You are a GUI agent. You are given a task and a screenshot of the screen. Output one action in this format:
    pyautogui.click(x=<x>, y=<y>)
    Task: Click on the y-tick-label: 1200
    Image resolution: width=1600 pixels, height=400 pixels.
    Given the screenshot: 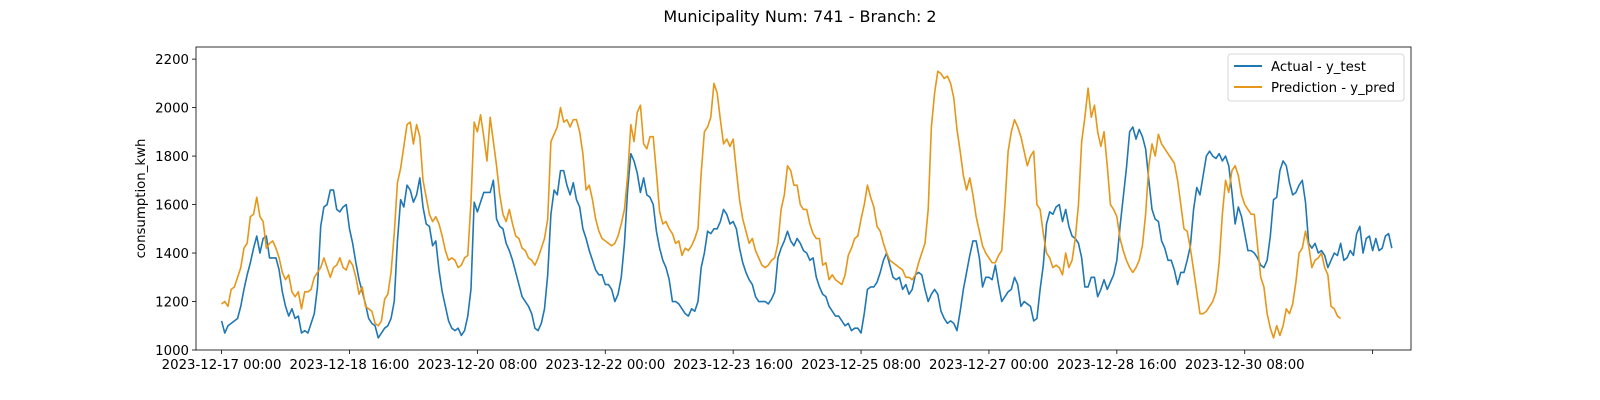 What is the action you would take?
    pyautogui.click(x=172, y=303)
    